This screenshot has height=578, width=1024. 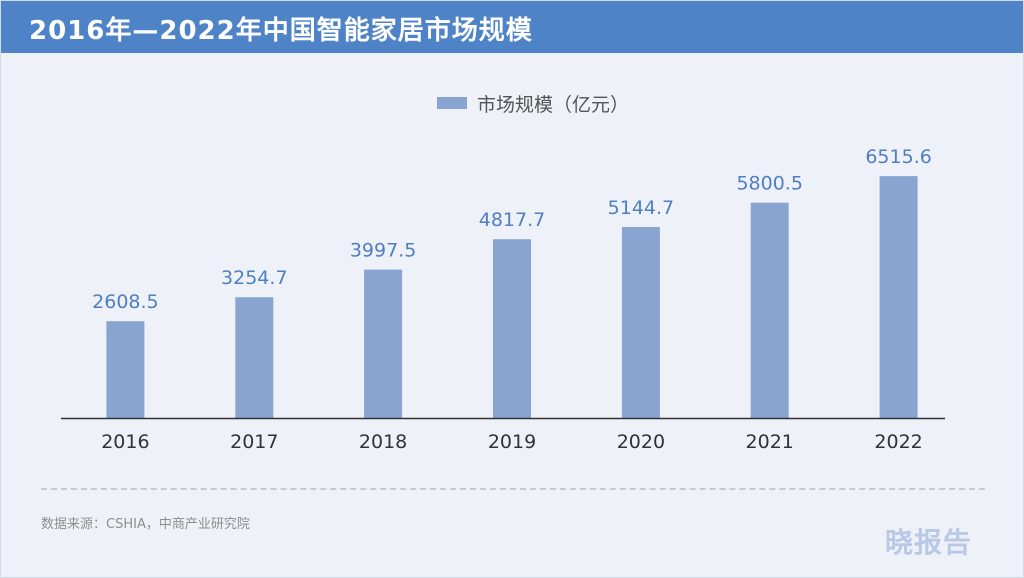 What do you see at coordinates (512, 328) in the screenshot?
I see `bar-2019` at bounding box center [512, 328].